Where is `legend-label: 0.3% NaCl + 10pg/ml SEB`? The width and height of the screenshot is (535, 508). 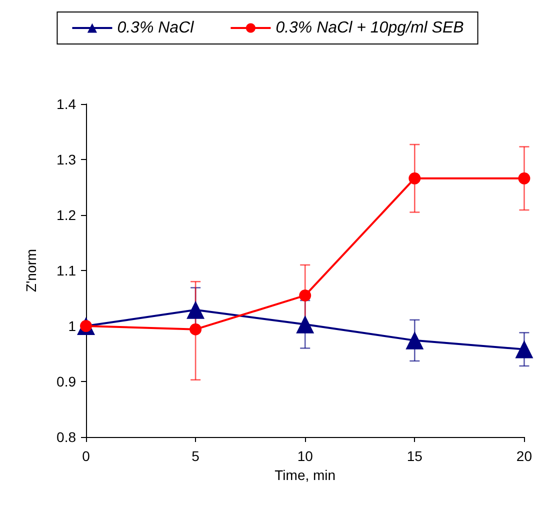 legend-label: 0.3% NaCl + 10pg/ml SEB is located at coordinates (370, 28).